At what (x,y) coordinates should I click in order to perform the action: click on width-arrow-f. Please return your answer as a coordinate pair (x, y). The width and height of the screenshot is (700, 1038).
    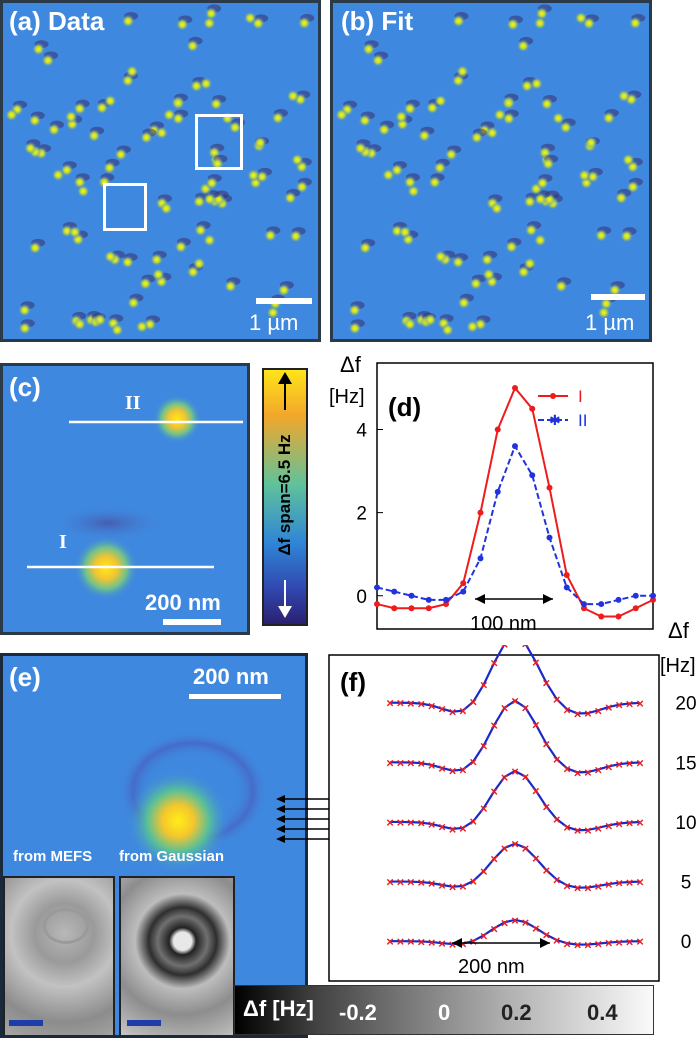
    Looking at the image, I should click on (501, 943).